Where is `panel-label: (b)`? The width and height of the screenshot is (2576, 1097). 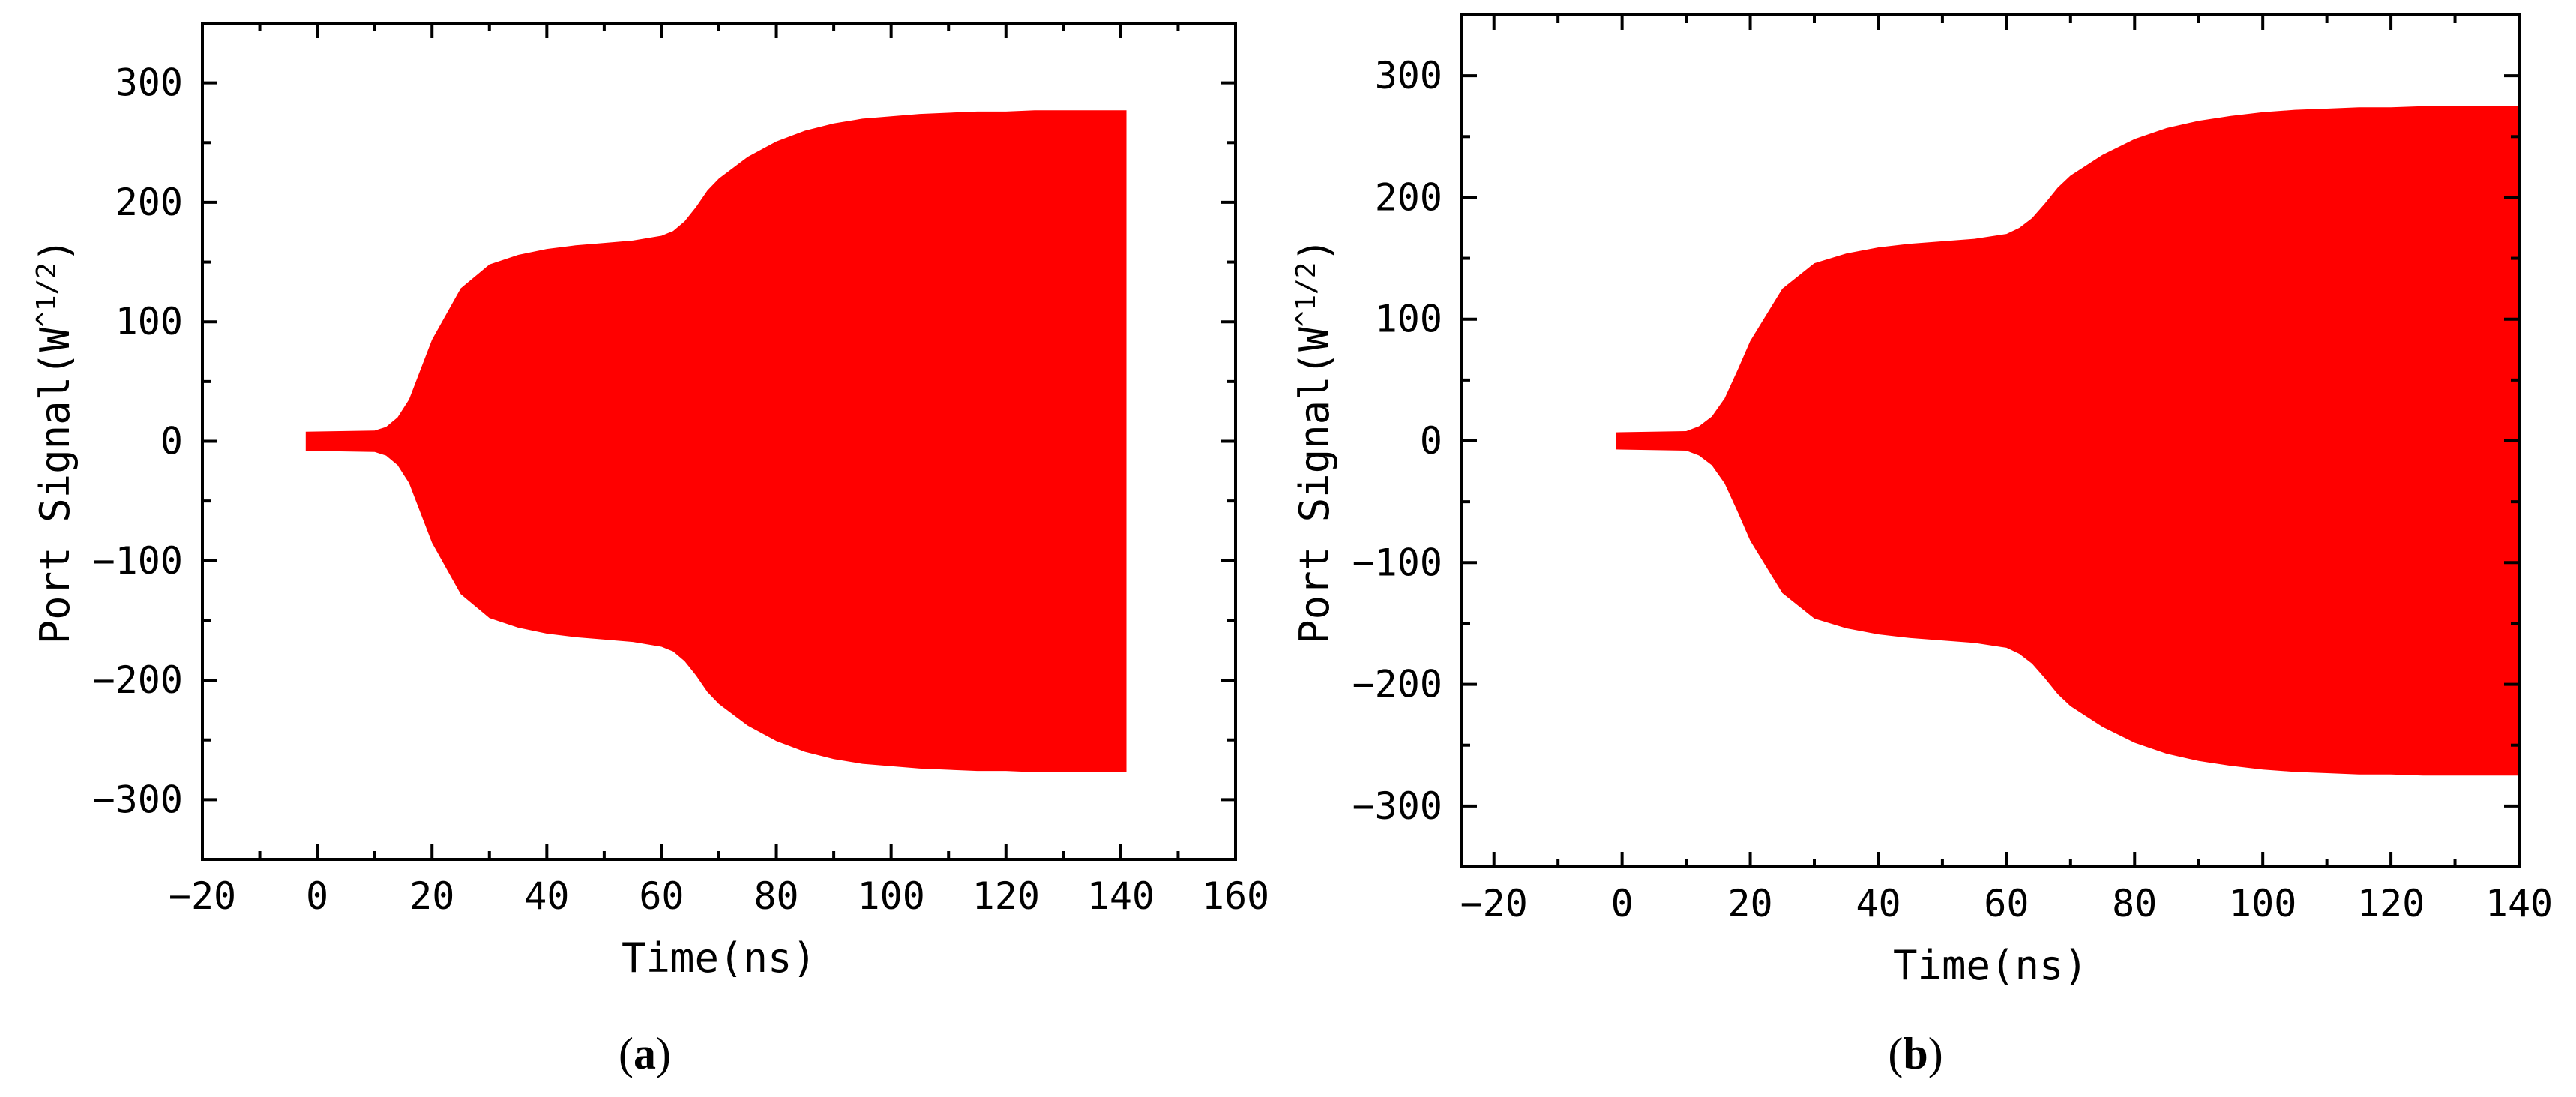
panel-label: (b) is located at coordinates (1915, 1053).